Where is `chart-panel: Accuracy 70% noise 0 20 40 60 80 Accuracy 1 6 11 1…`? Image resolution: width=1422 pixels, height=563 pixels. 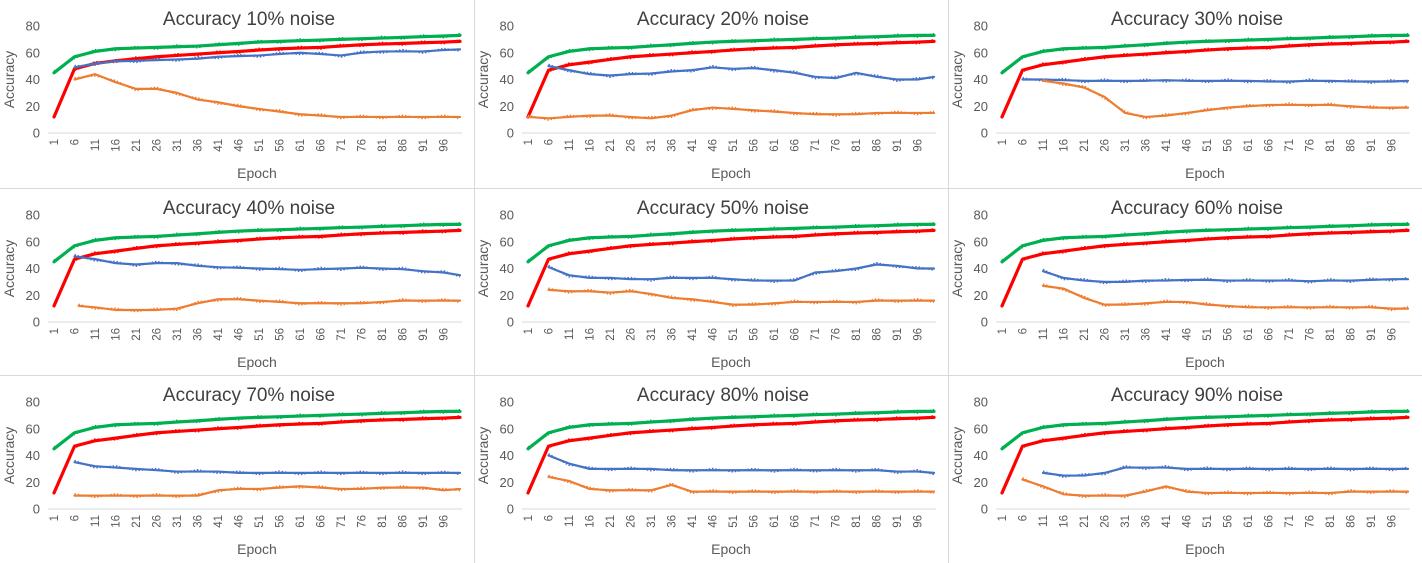 chart-panel: Accuracy 70% noise 0 20 40 60 80 Accuracy 1 6 11 1… is located at coordinates (237, 469).